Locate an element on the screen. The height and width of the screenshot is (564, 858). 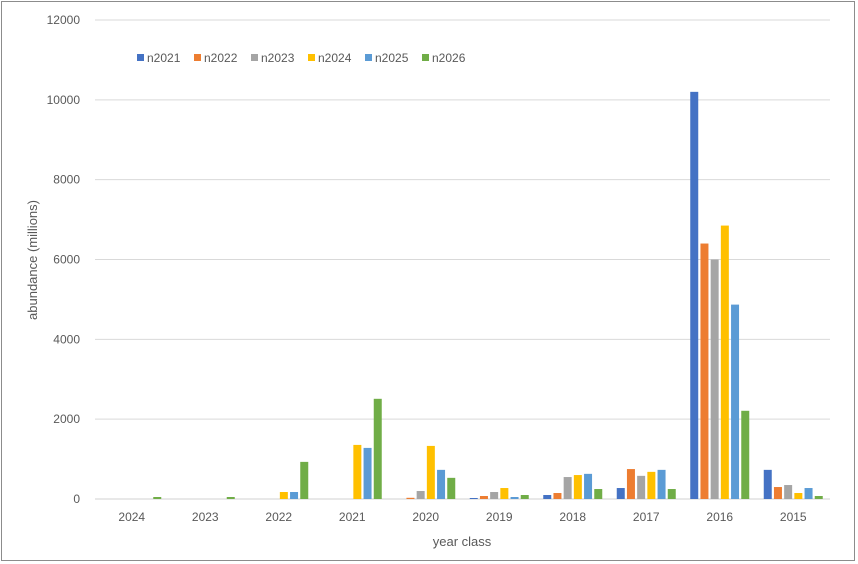
bar-n2024-2018 is located at coordinates (577, 487).